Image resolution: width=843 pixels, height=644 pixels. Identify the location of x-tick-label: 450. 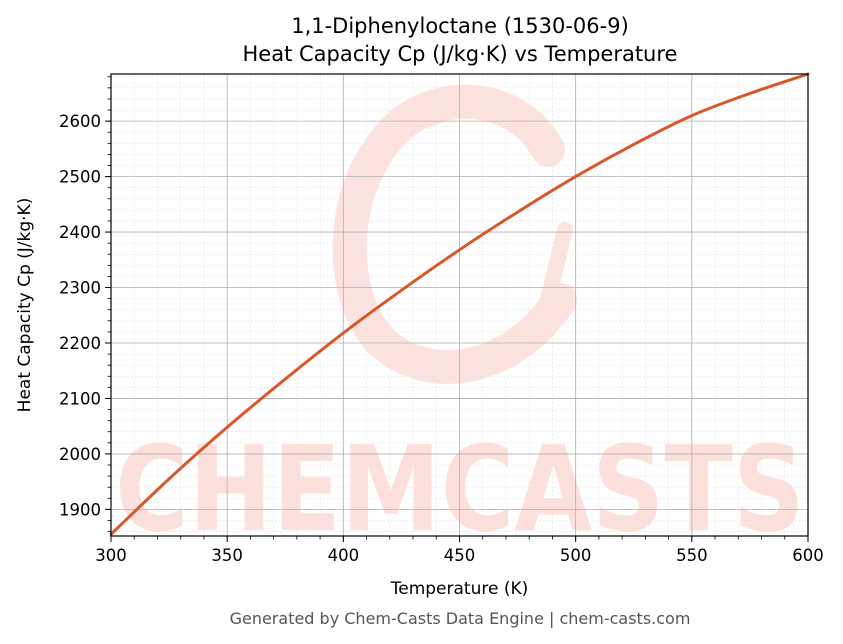
(460, 555).